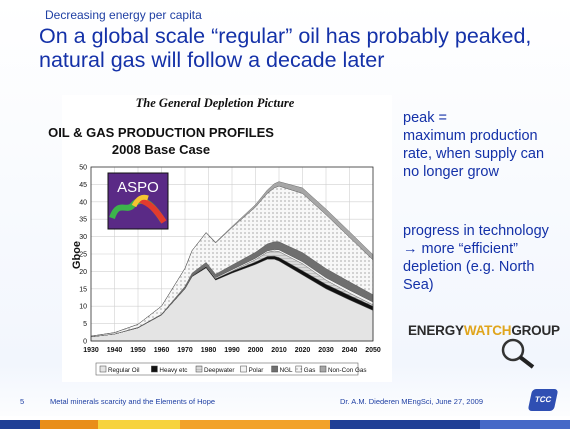 The image size is (570, 429). Describe the element at coordinates (303, 350) in the screenshot. I see `x-tick-label: 2020` at that location.